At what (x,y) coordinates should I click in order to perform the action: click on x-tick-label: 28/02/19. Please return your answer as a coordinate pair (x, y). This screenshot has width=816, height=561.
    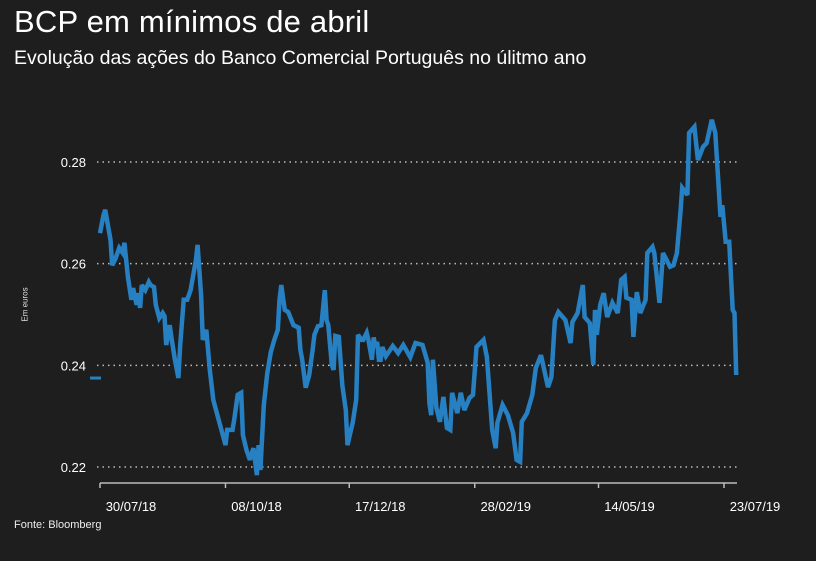
    Looking at the image, I should click on (505, 506).